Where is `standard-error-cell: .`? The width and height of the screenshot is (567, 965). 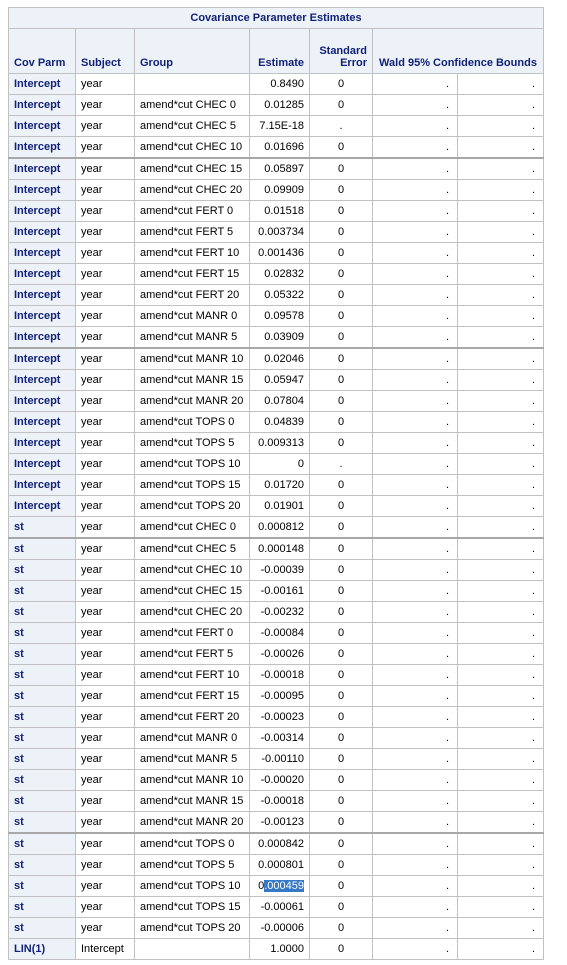 standard-error-cell: . is located at coordinates (341, 126).